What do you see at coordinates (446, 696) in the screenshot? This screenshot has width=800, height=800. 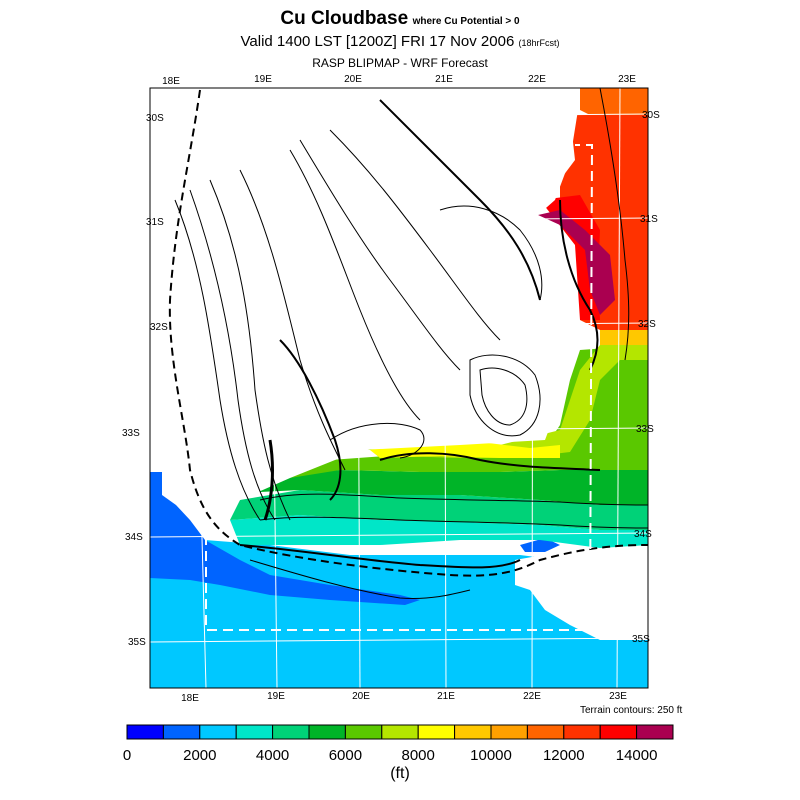 I see `lon-label-bottom: 21E` at bounding box center [446, 696].